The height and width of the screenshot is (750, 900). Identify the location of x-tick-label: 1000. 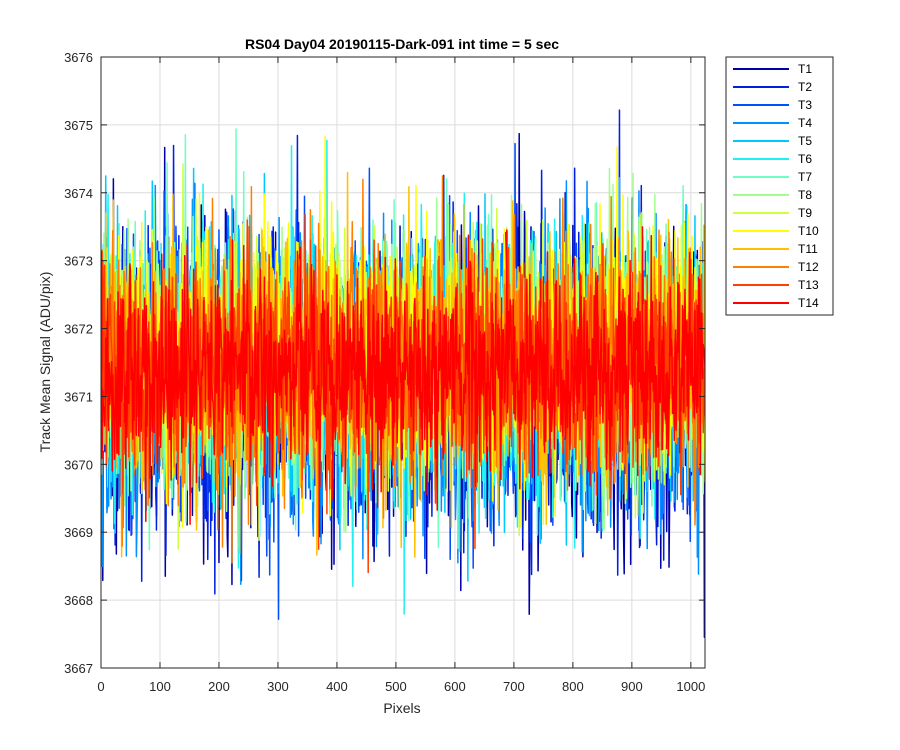
(690, 686).